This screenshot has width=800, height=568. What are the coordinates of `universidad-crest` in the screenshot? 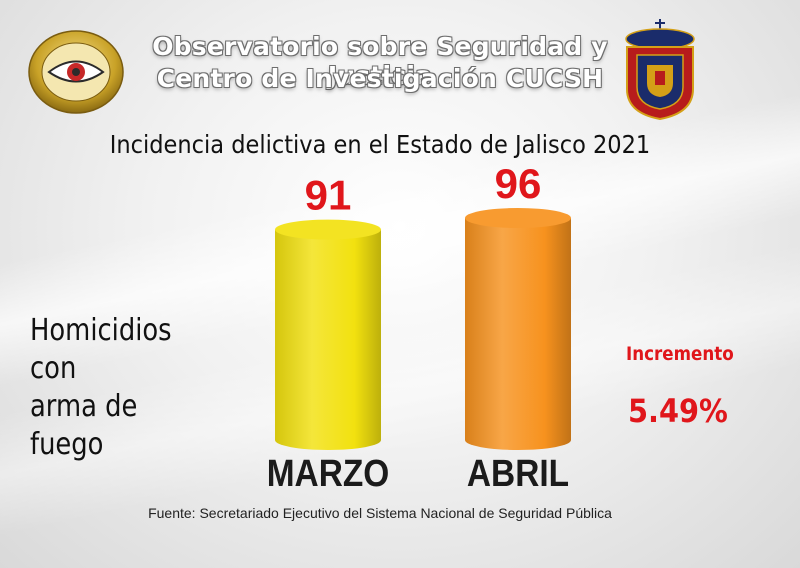 It's located at (660, 70).